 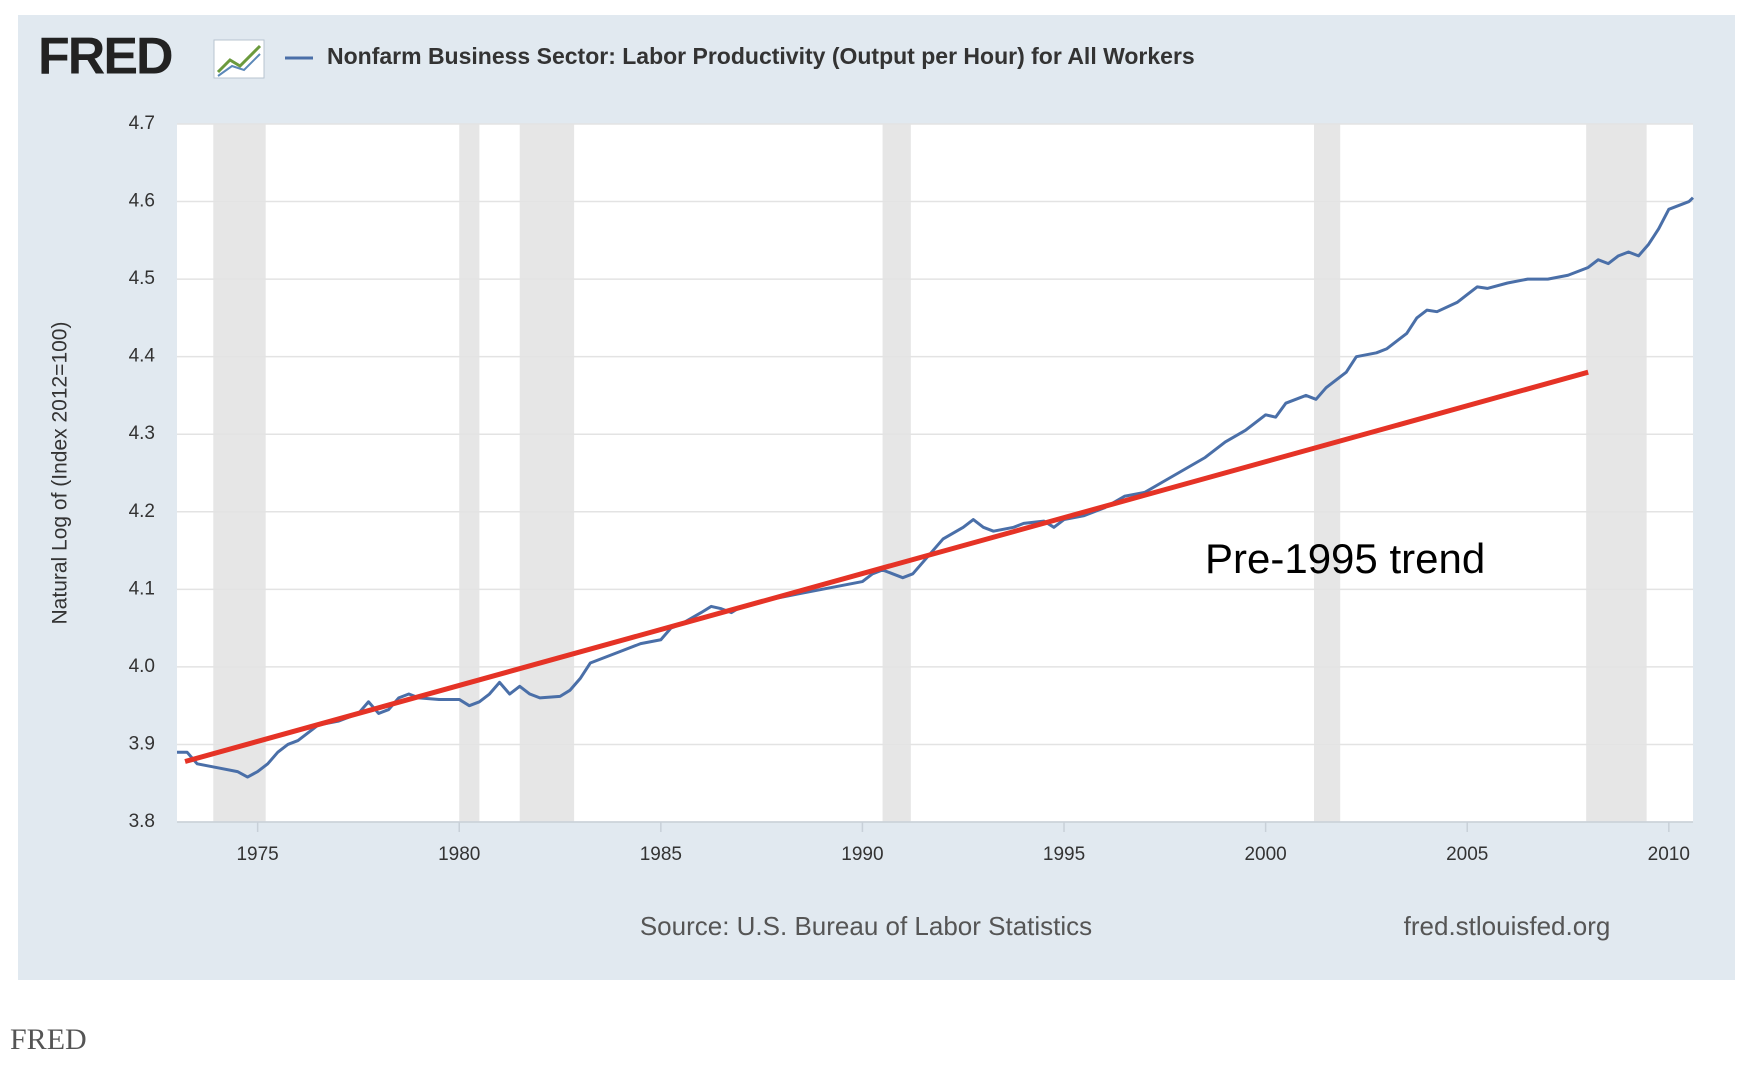 What do you see at coordinates (1345, 558) in the screenshot?
I see `trend-annotation: Pre-1995 trend` at bounding box center [1345, 558].